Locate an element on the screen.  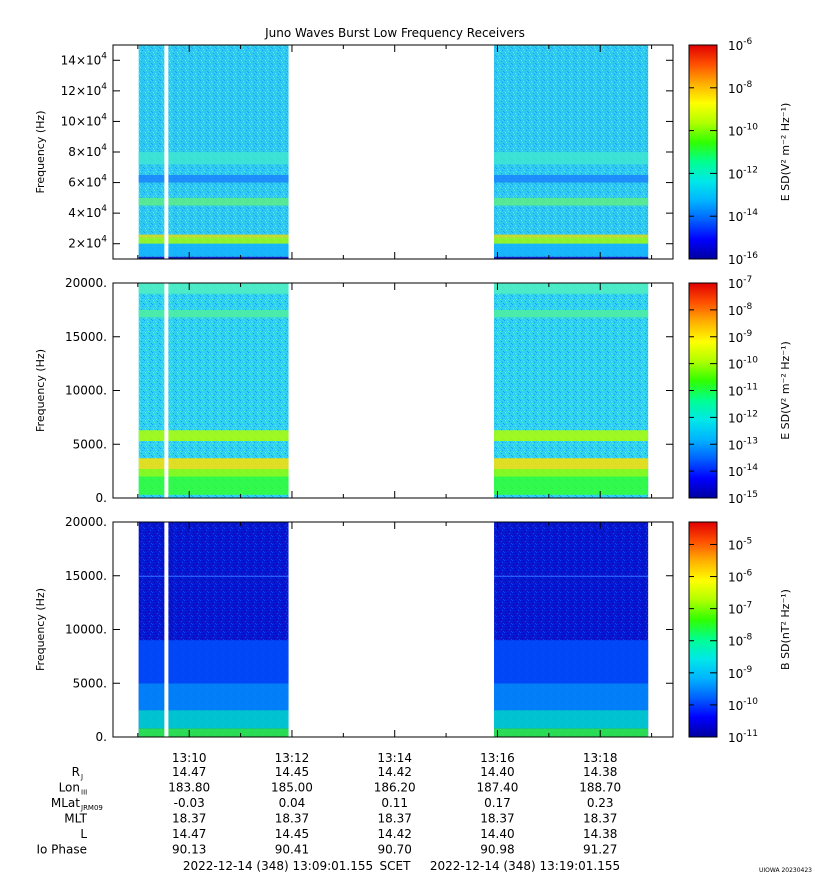
ephemeris-value: 90.70 is located at coordinates (395, 850).